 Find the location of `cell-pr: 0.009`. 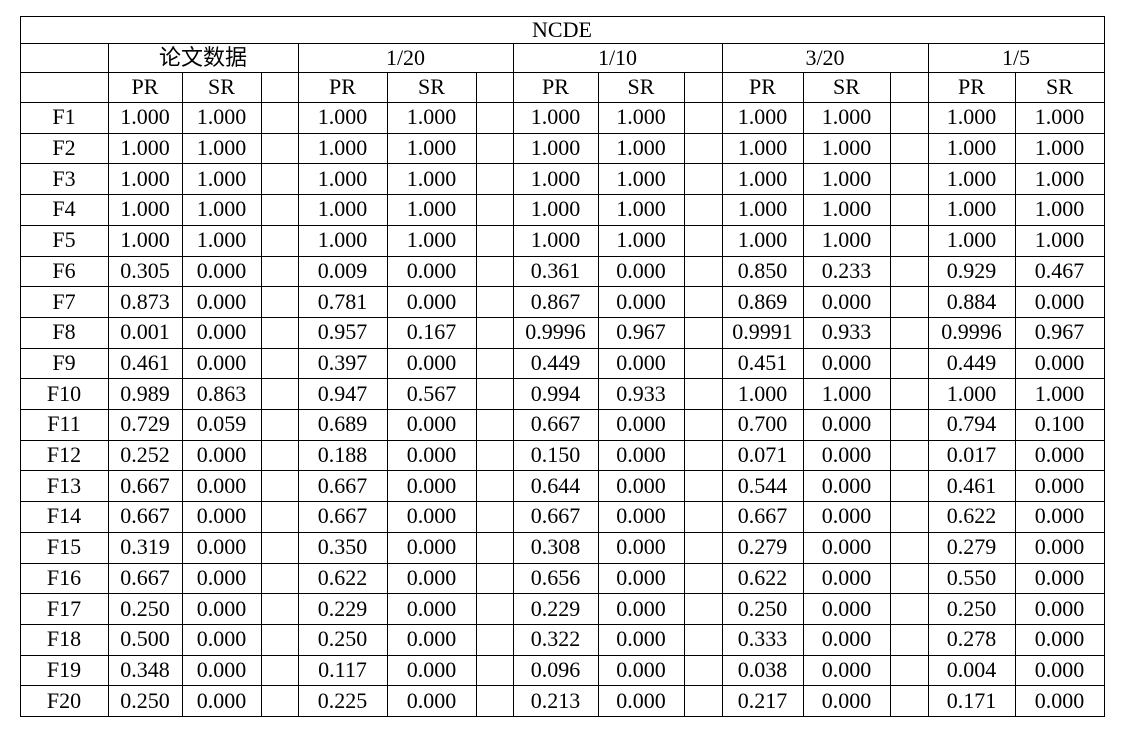

cell-pr: 0.009 is located at coordinates (342, 270).